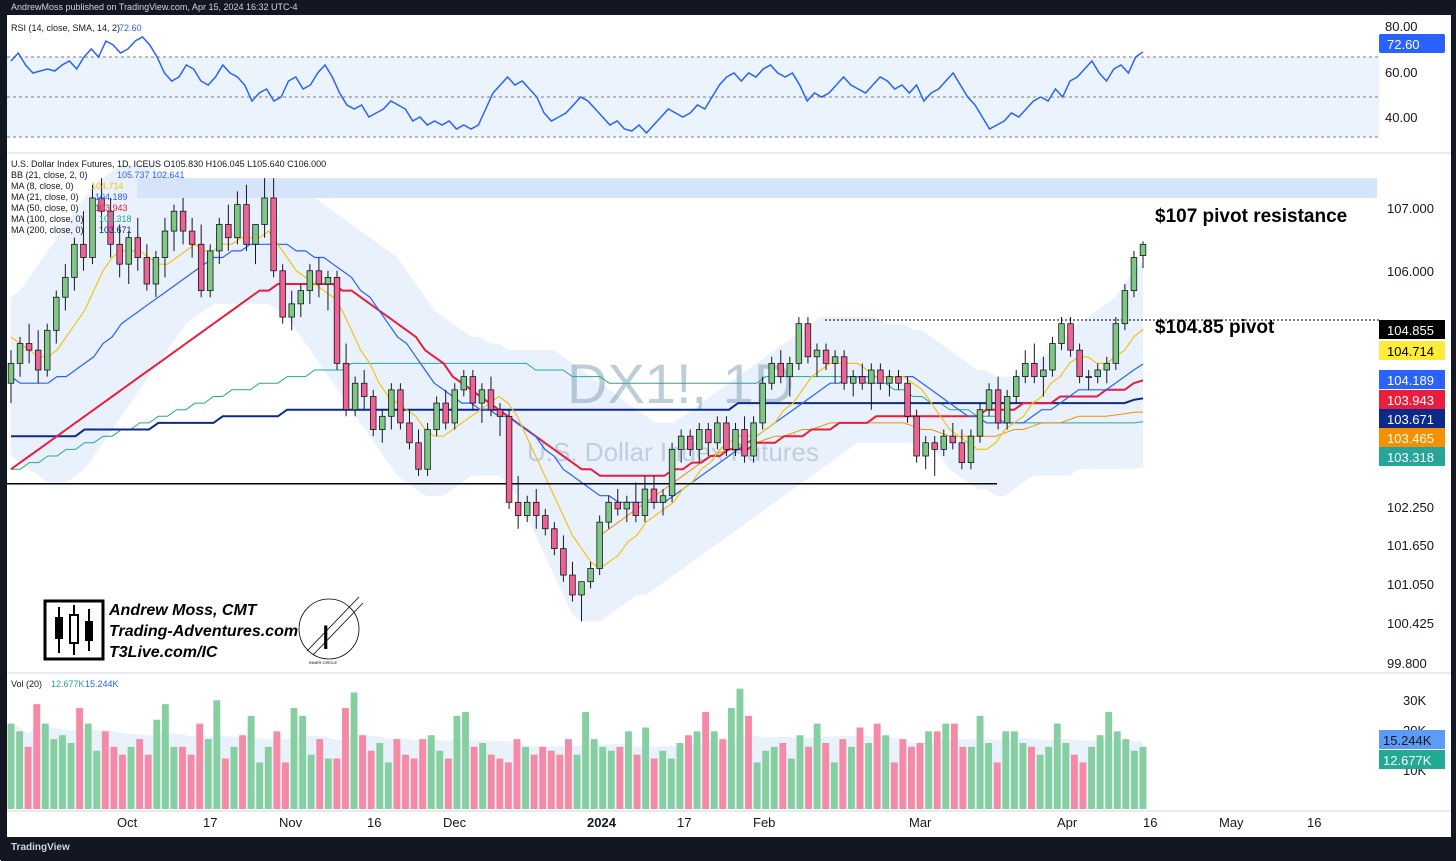 The image size is (1456, 861). Describe the element at coordinates (757, 188) in the screenshot. I see `resistance-zone` at that location.